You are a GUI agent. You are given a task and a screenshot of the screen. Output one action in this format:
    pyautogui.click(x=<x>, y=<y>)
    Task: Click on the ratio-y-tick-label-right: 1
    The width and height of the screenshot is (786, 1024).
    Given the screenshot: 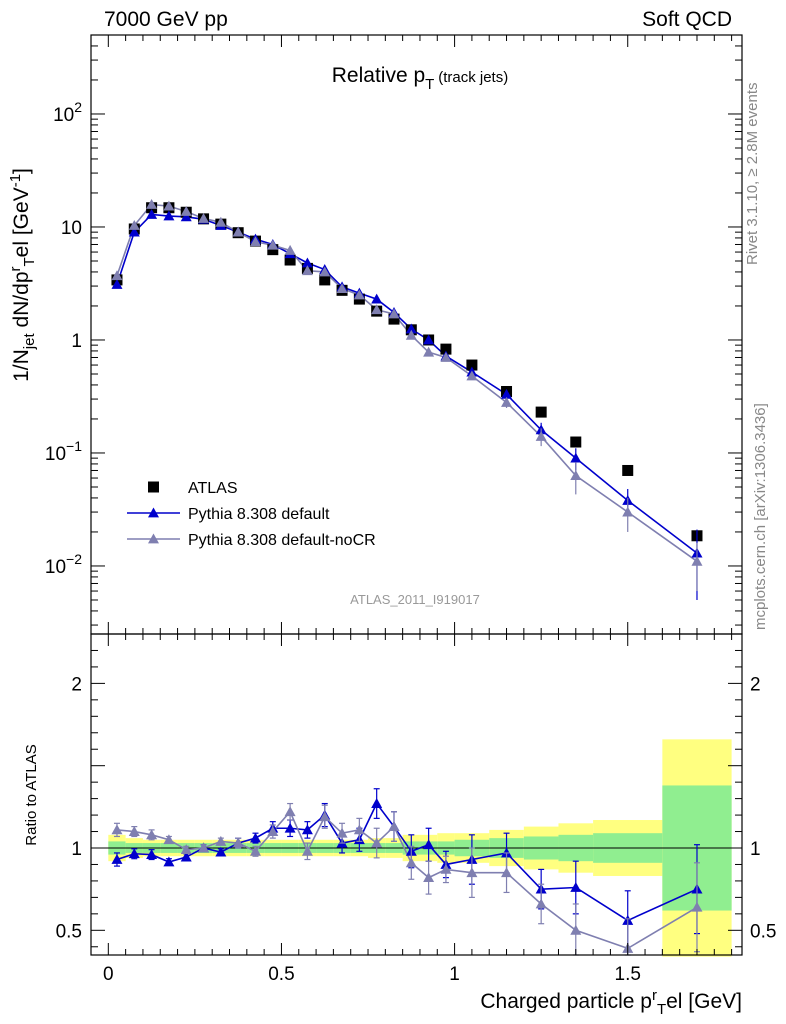 What is the action you would take?
    pyautogui.click(x=755, y=849)
    